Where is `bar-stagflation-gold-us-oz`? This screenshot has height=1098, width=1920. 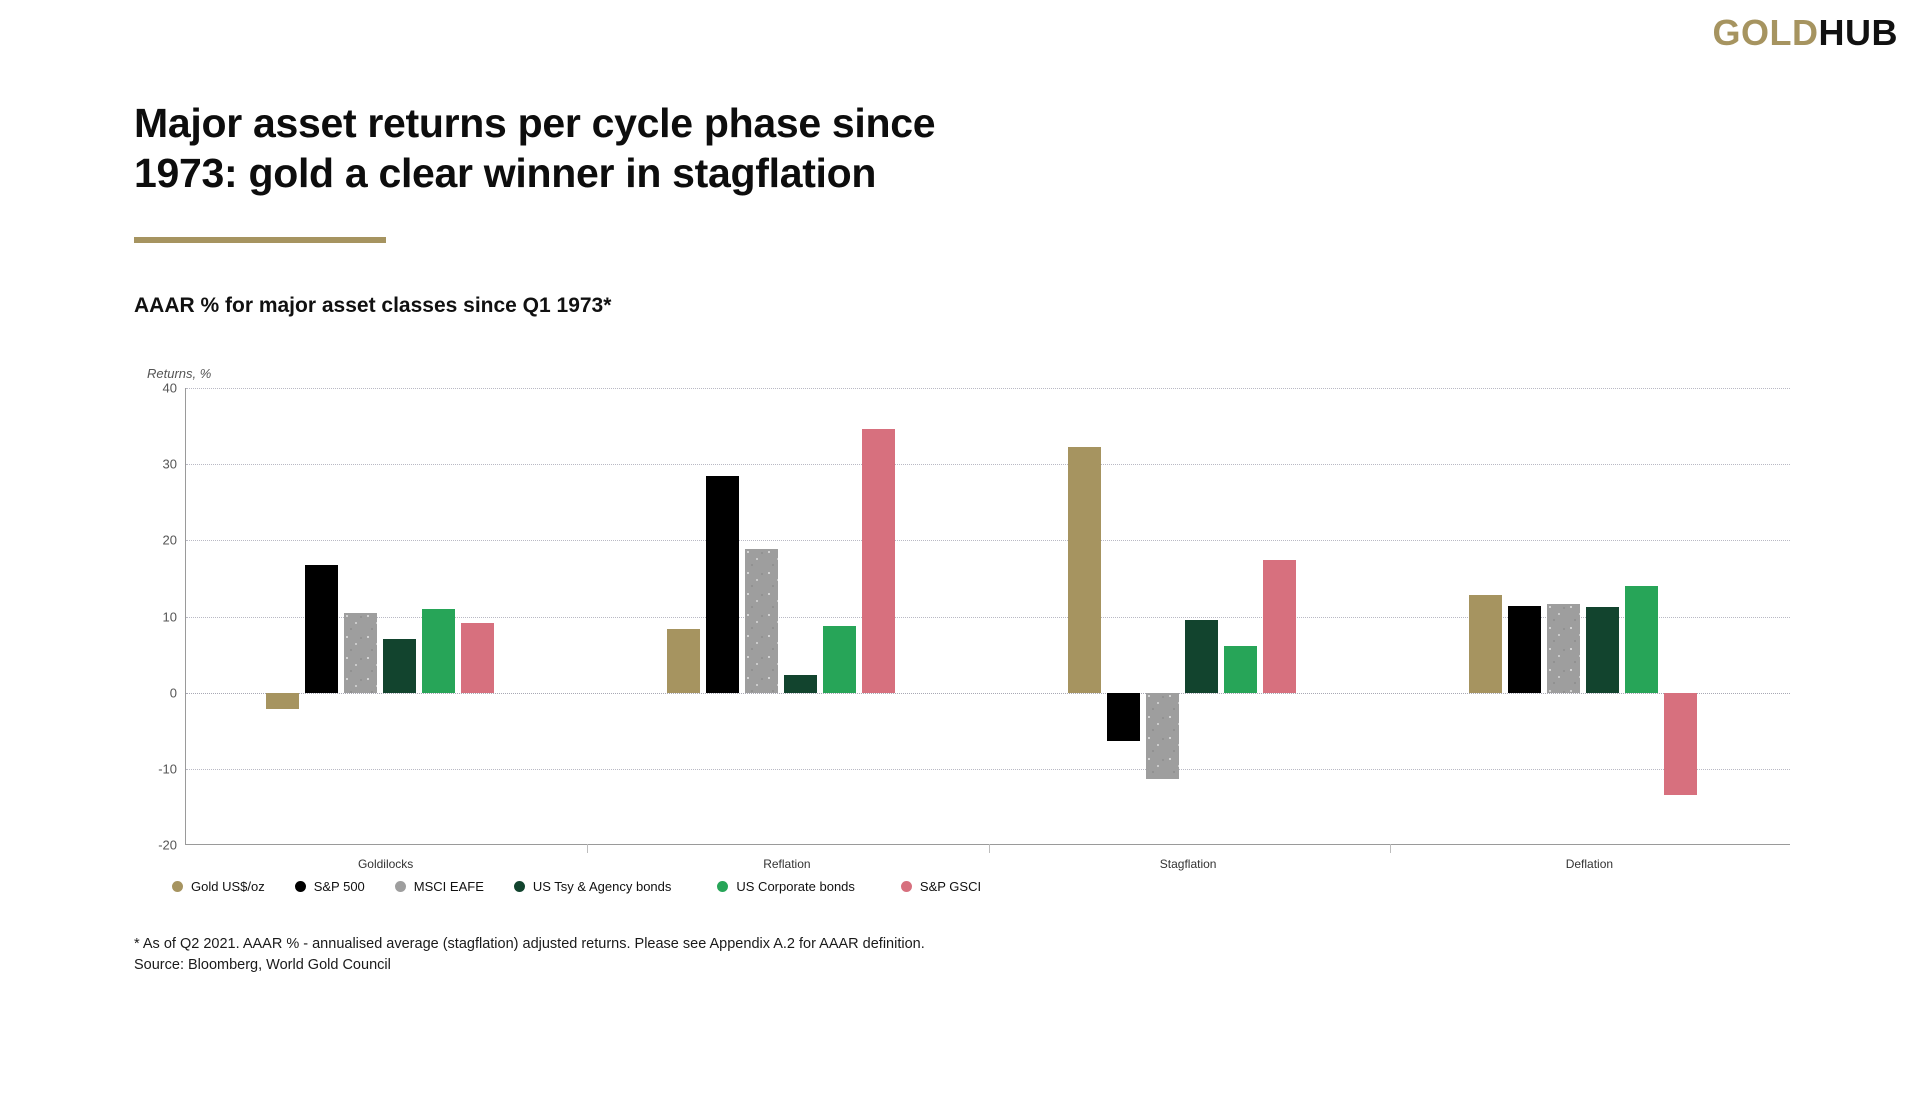 bar-stagflation-gold-us-oz is located at coordinates (1085, 570).